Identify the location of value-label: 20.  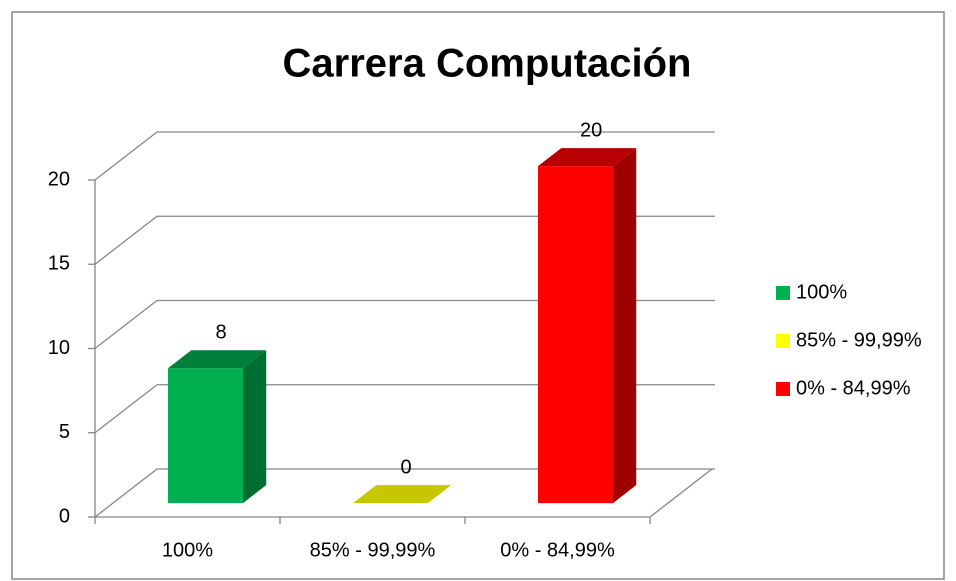
(591, 130).